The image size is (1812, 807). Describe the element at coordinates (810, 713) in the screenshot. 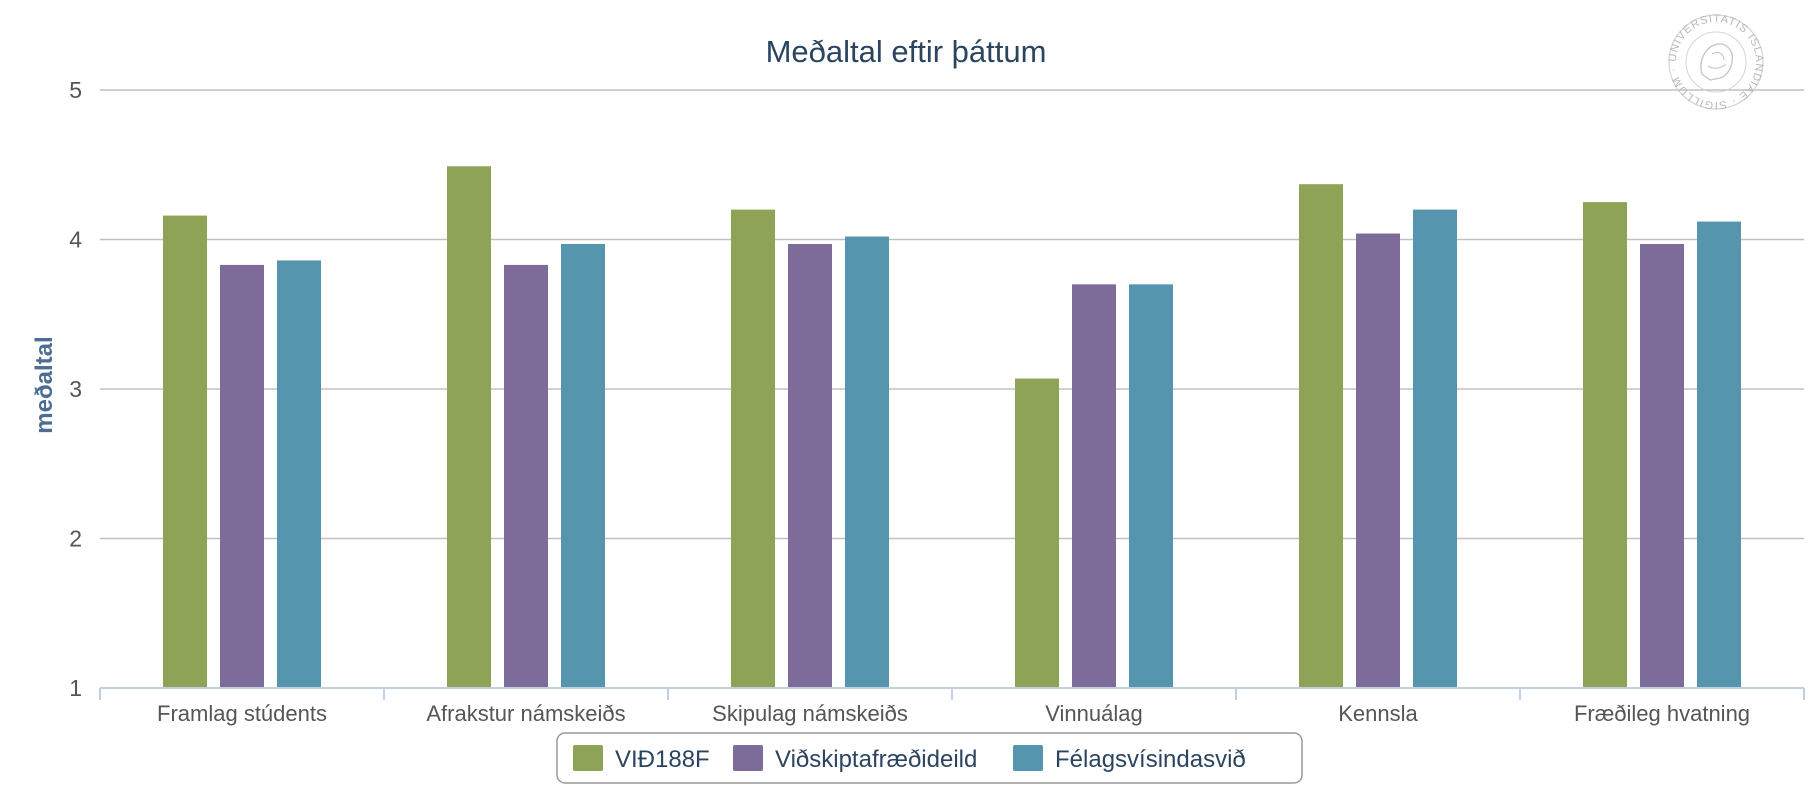

I see `x-tick-label: Skipulag námskeiðs` at that location.